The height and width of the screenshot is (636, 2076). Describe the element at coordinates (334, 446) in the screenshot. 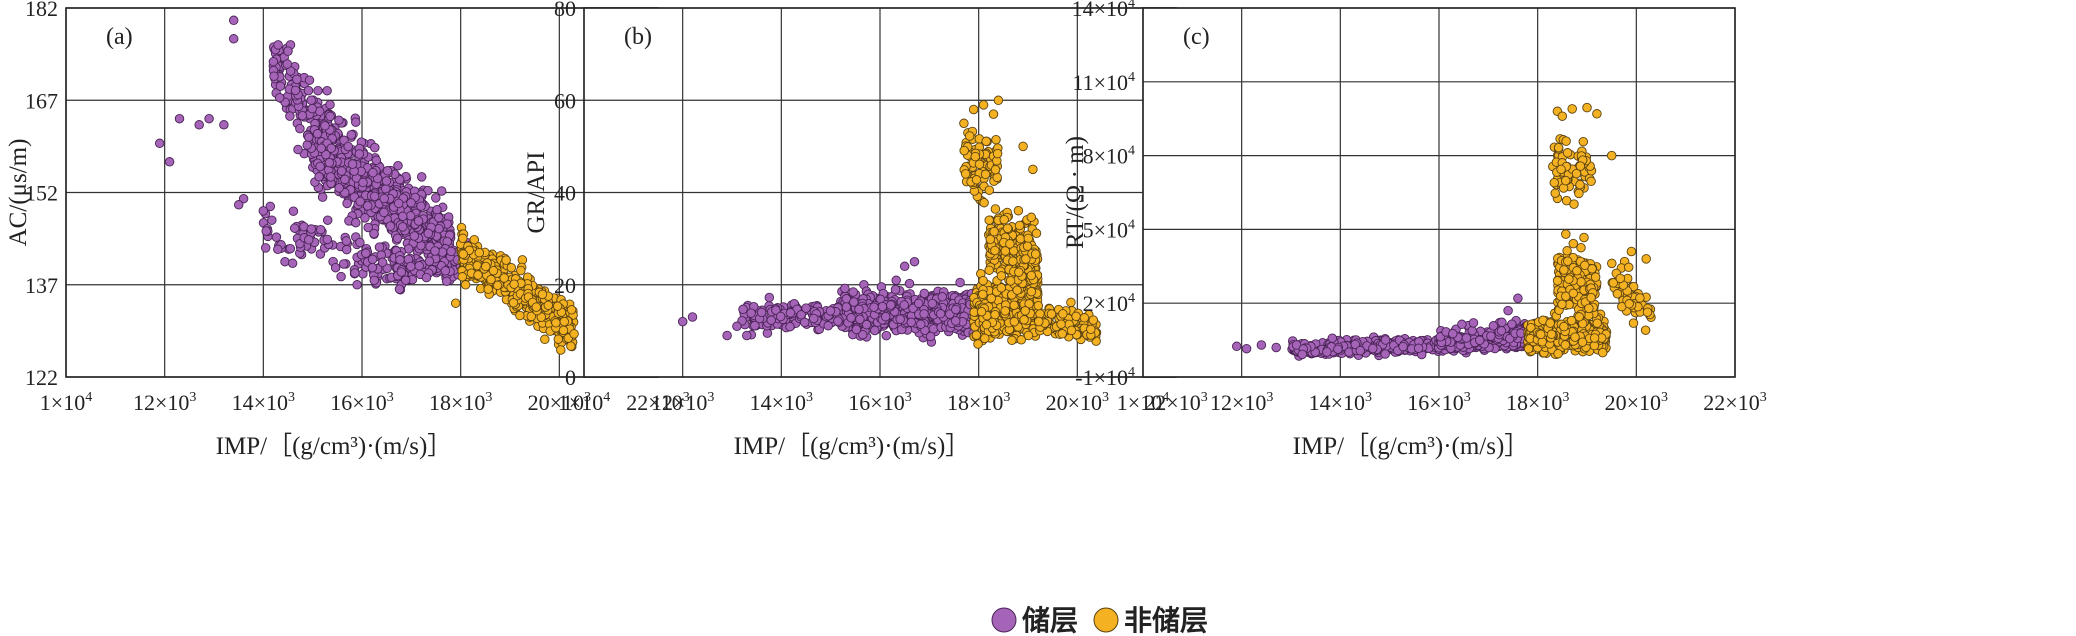

I see `x-axis-title: IMP/［(g/cm³)·(m/s)］` at that location.